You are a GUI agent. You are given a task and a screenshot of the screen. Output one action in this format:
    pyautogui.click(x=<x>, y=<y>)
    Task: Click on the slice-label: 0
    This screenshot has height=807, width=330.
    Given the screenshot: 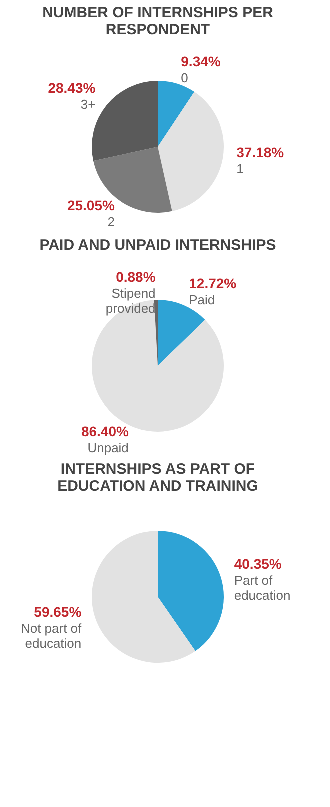 What is the action you would take?
    pyautogui.click(x=184, y=78)
    